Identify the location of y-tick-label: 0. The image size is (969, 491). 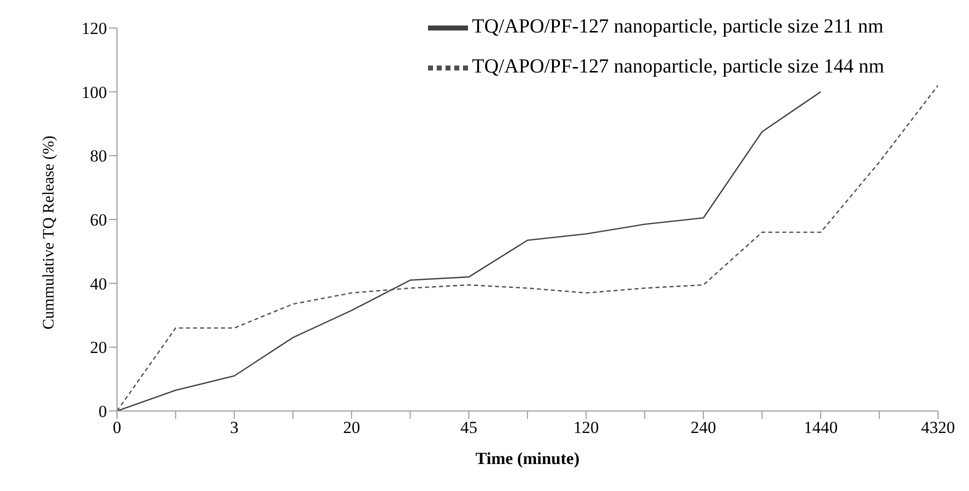
(102, 412).